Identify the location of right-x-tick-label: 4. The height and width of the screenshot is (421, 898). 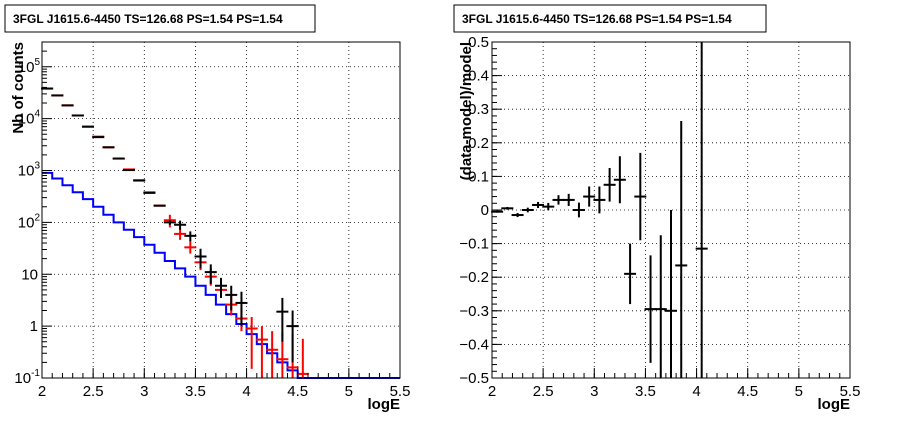
(696, 391).